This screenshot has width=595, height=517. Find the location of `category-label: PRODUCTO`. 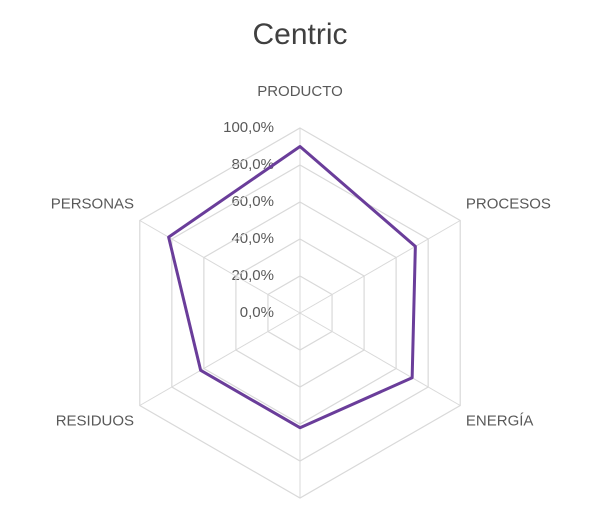

category-label: PRODUCTO is located at coordinates (300, 91).